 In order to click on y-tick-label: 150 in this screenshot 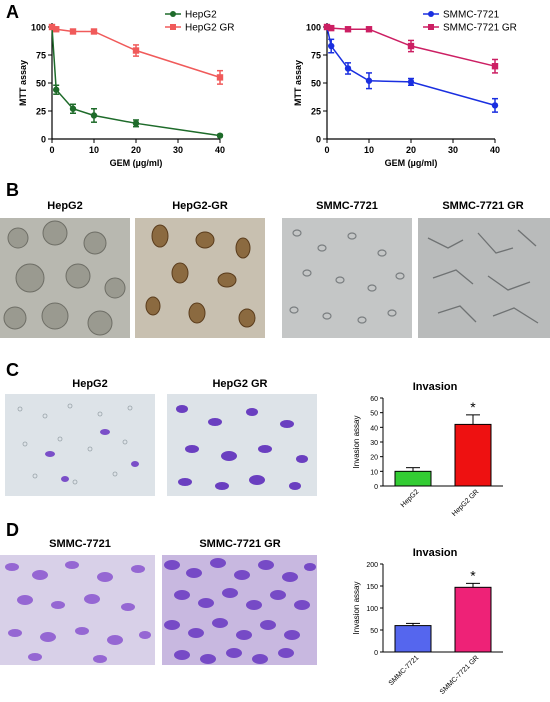, I will do `click(372, 587)`.